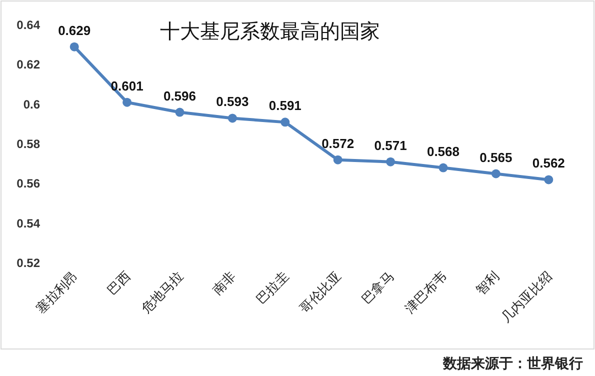 This screenshot has width=595, height=376. Describe the element at coordinates (179, 96) in the screenshot. I see `data-label: 0.596` at that location.